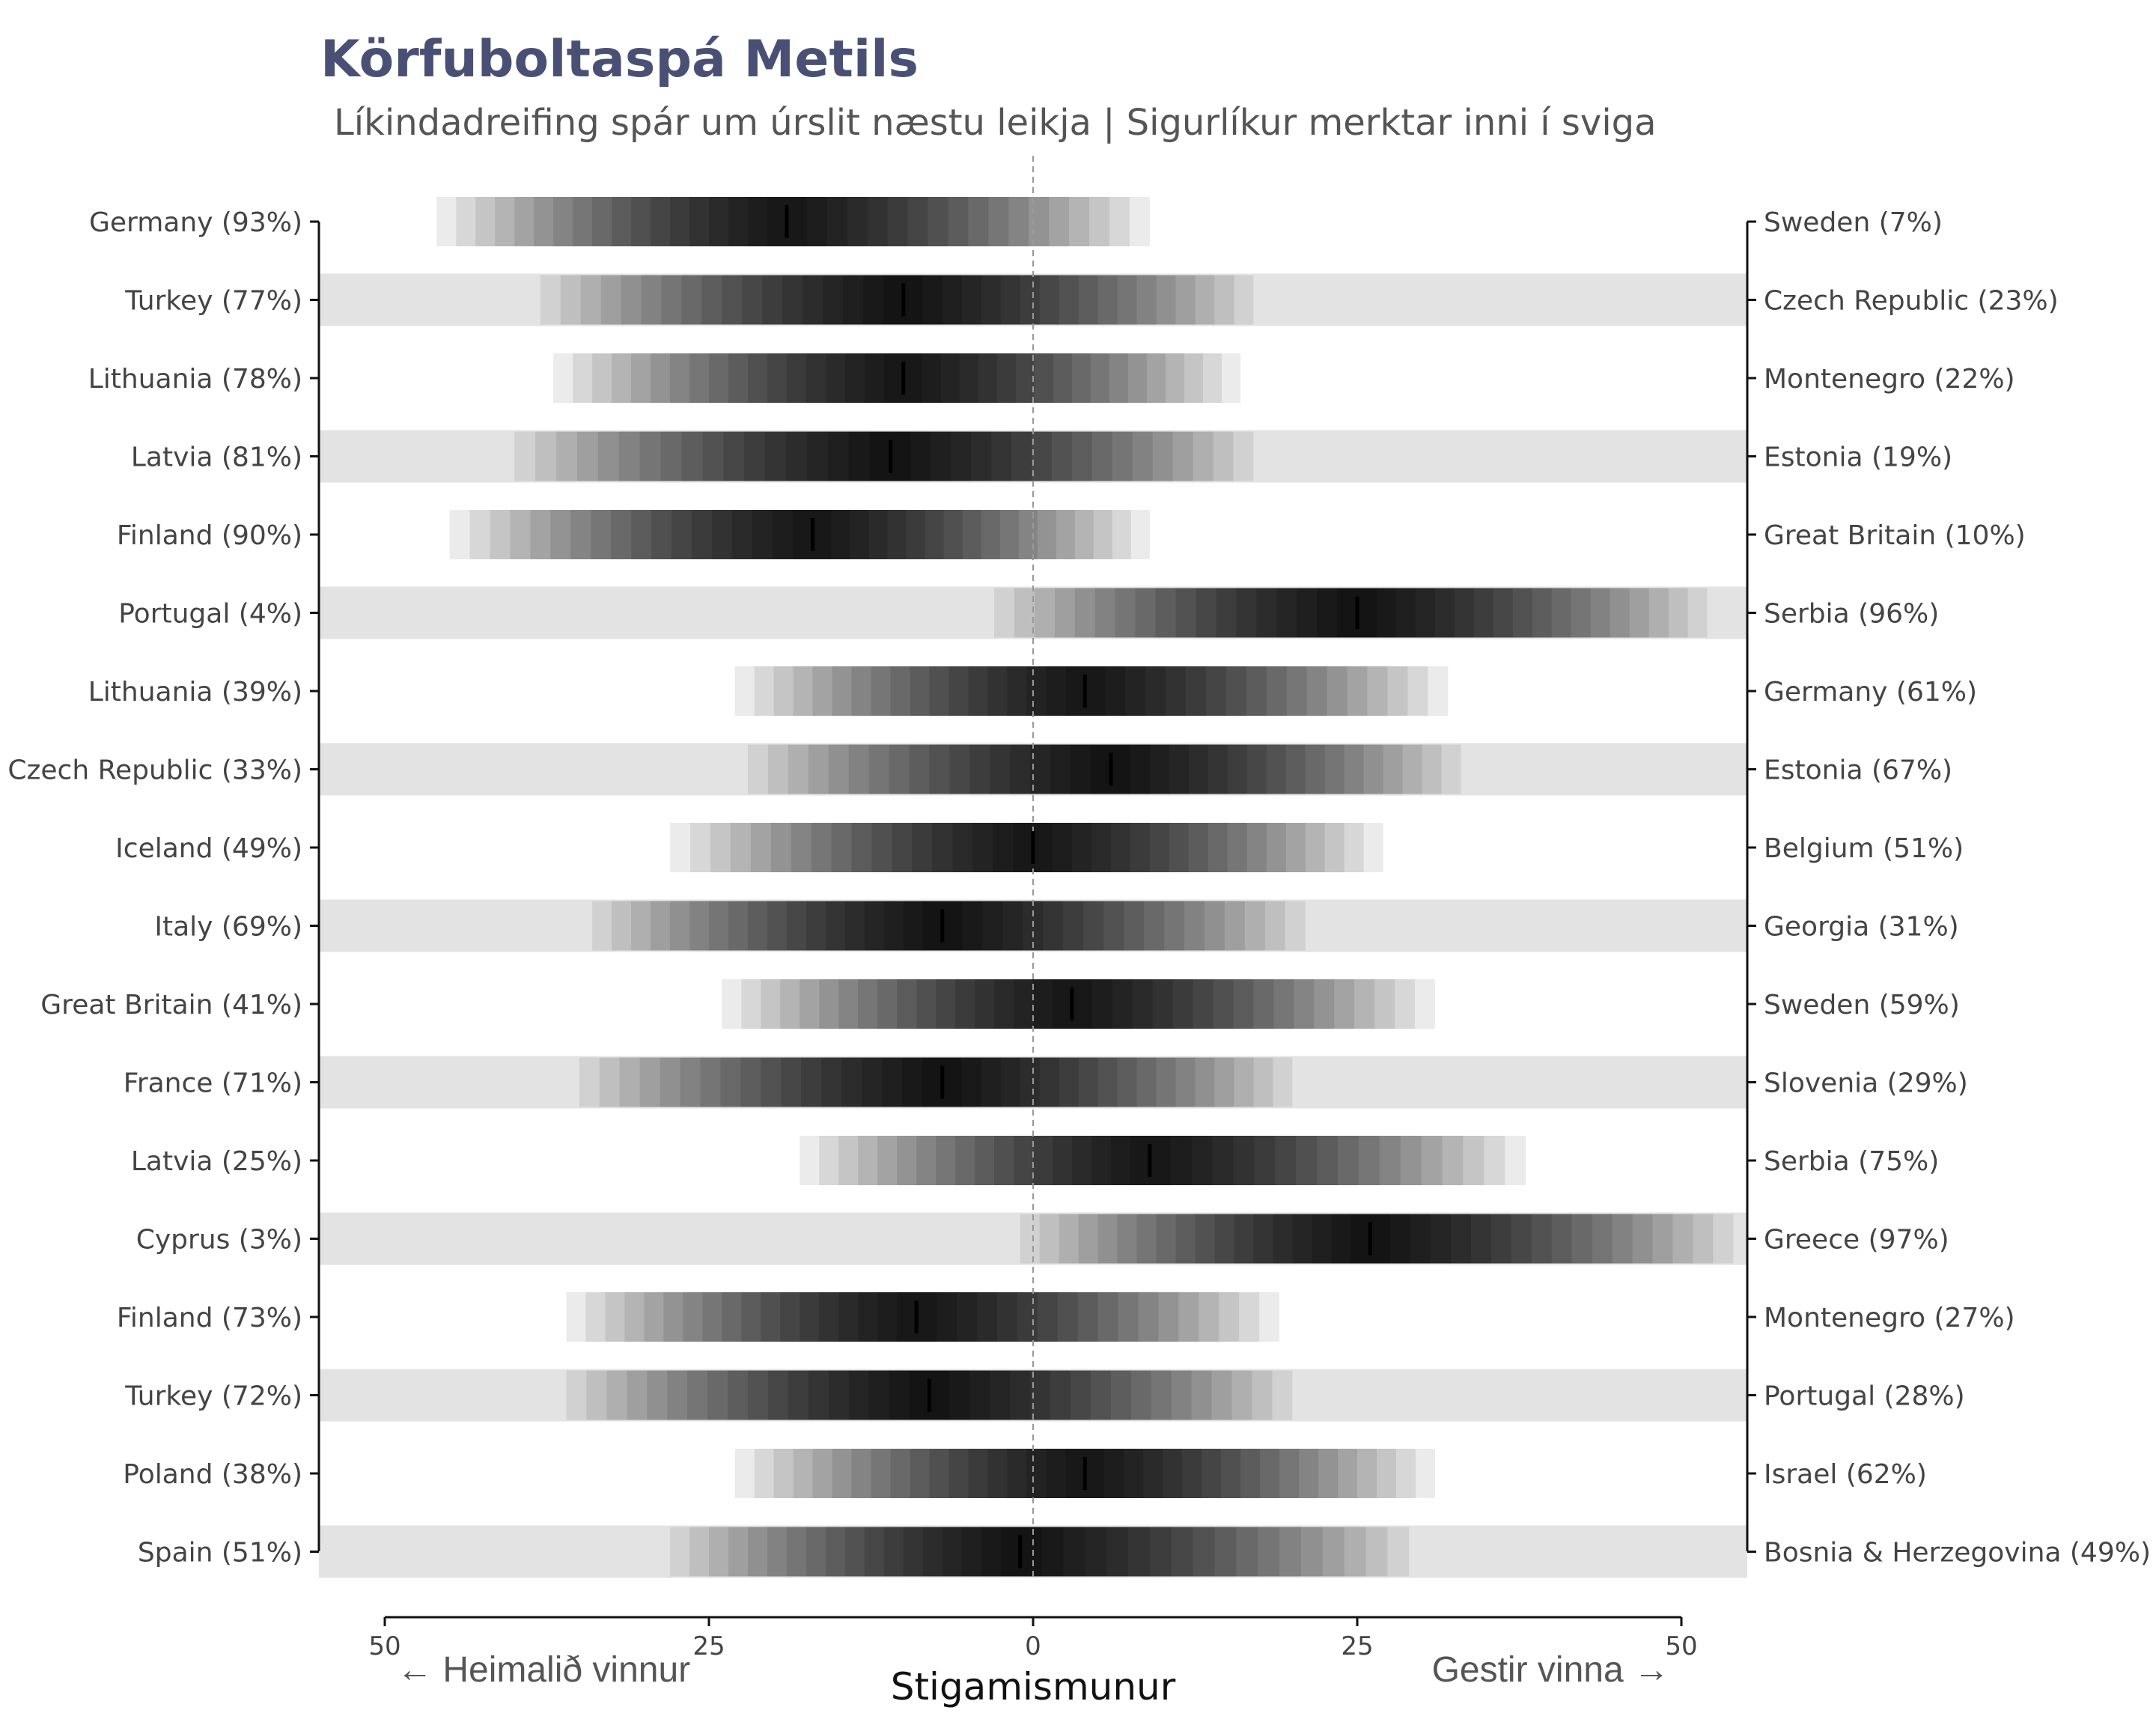 Image resolution: width=2156 pixels, height=1725 pixels. I want to click on away-team-label: Germany (61%), so click(1870, 692).